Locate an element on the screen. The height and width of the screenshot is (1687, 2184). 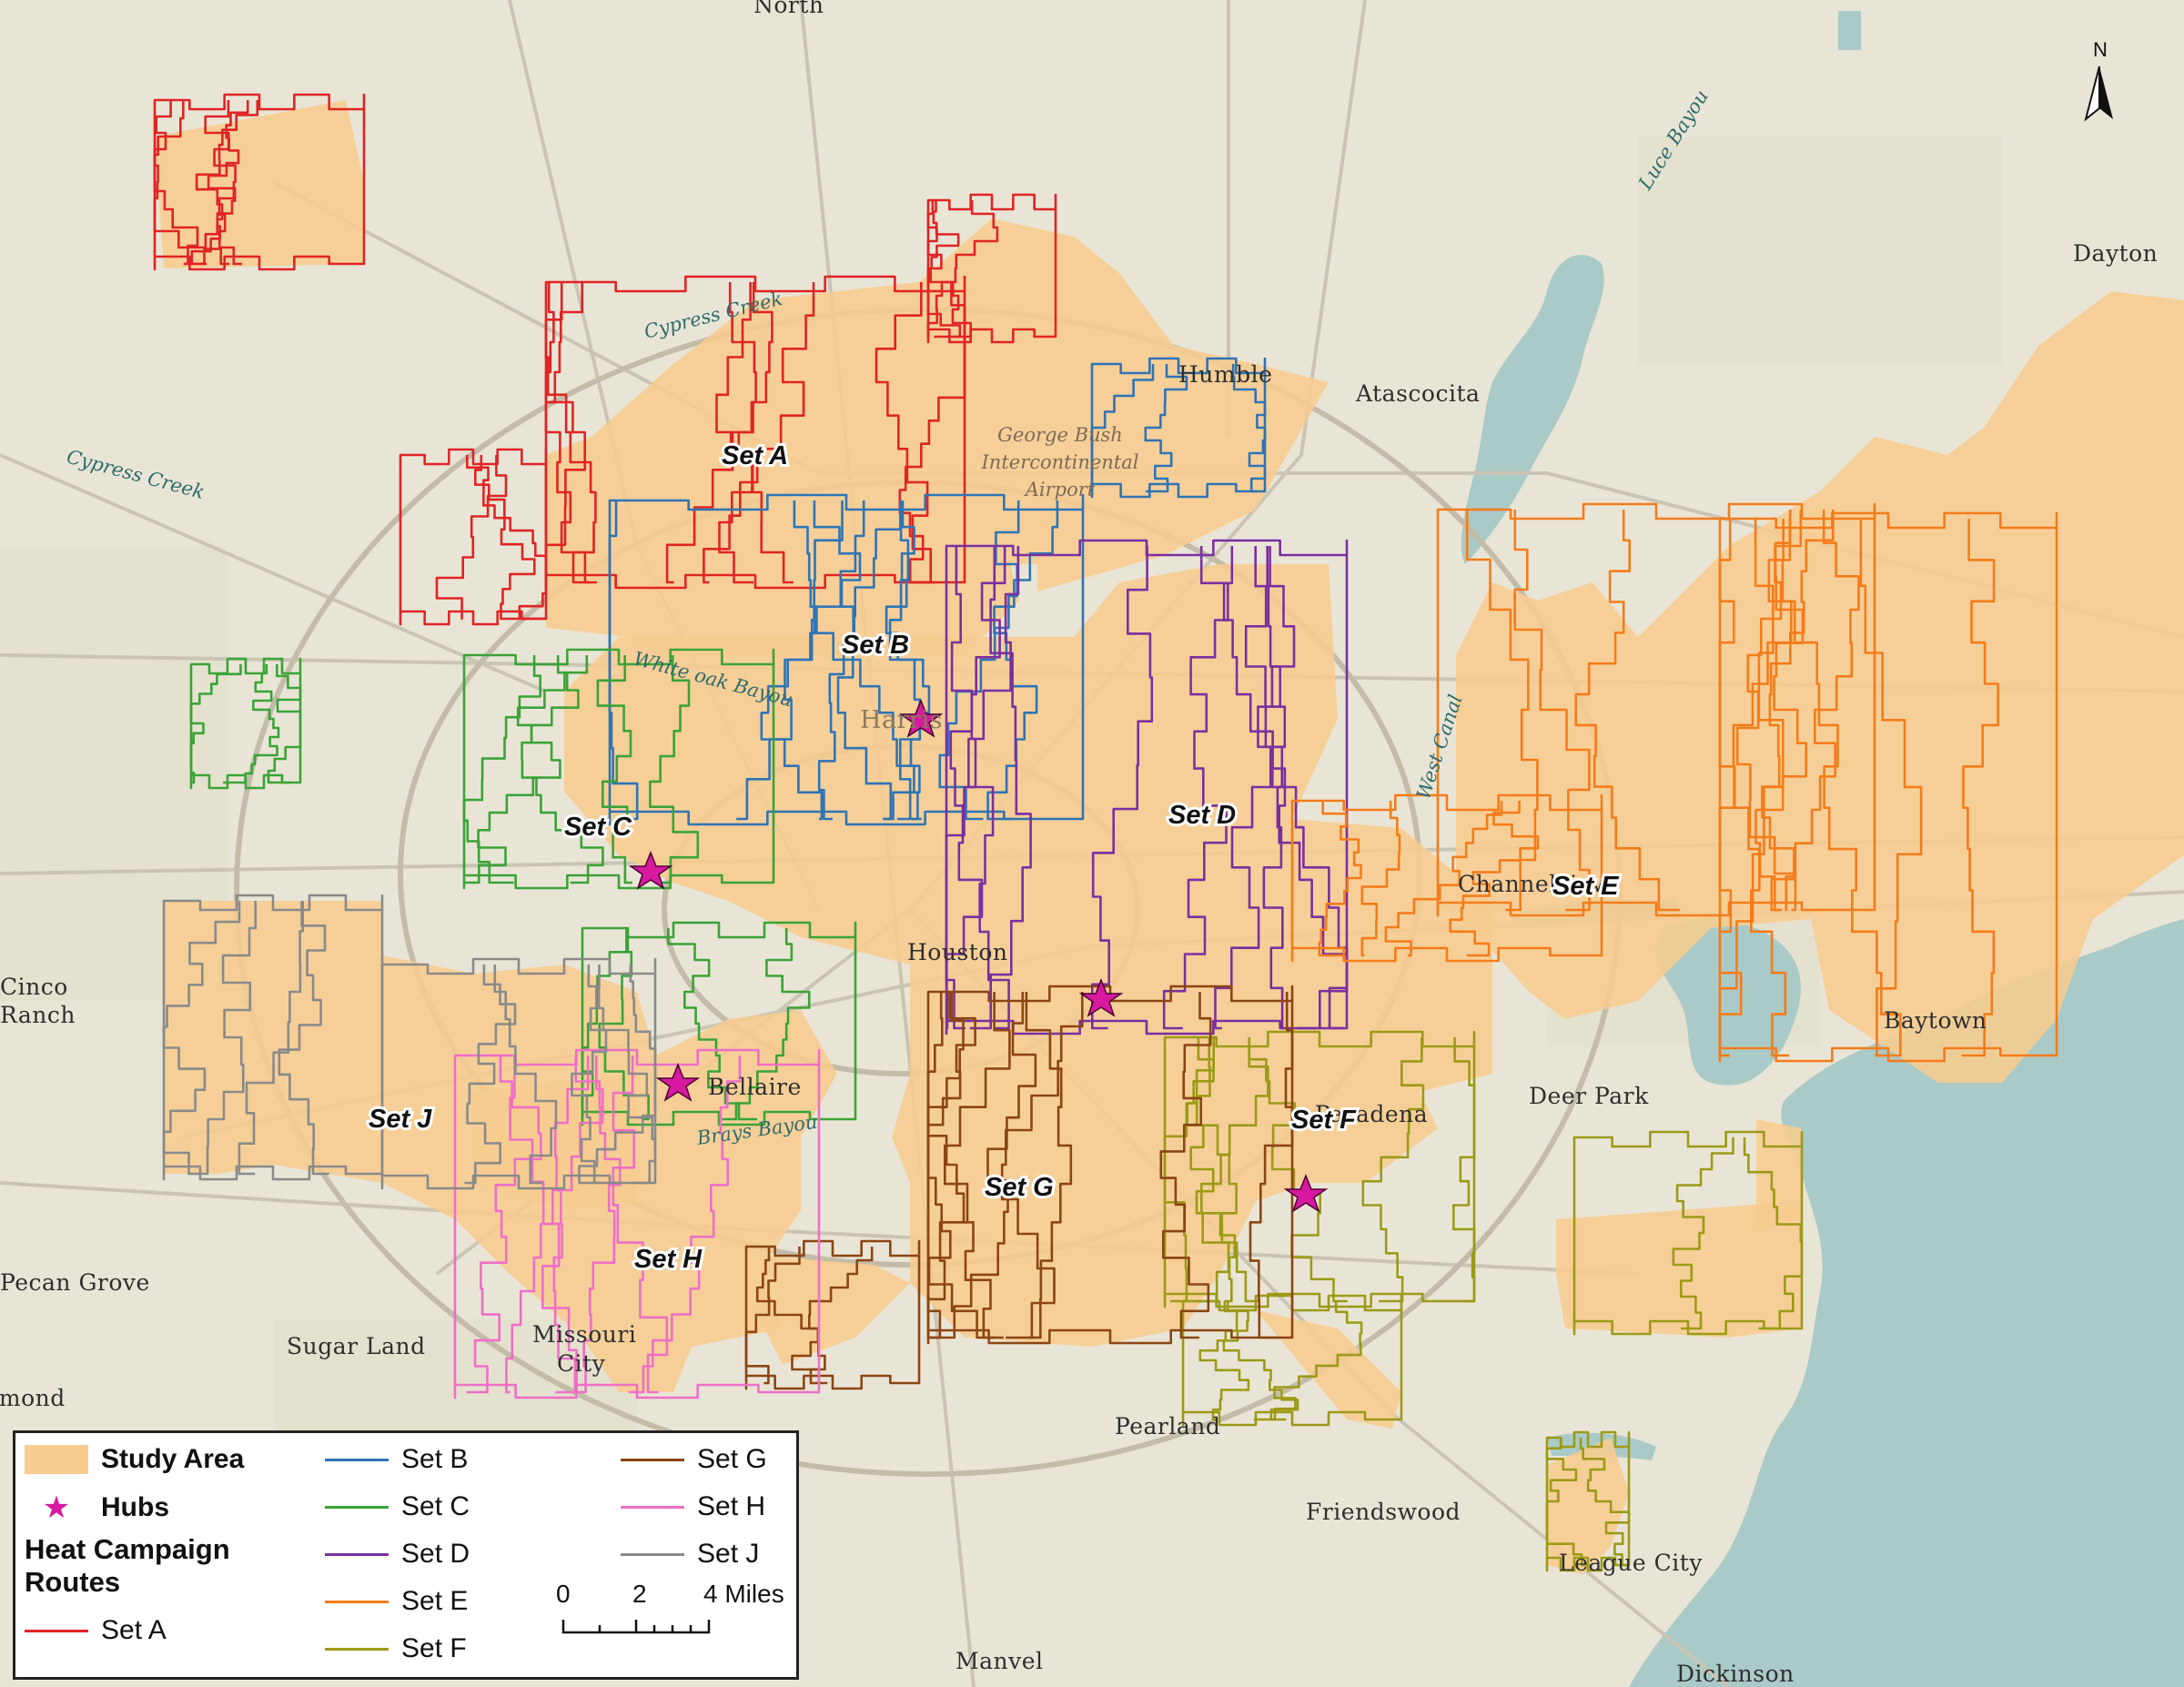
place-label: City is located at coordinates (582, 1363).